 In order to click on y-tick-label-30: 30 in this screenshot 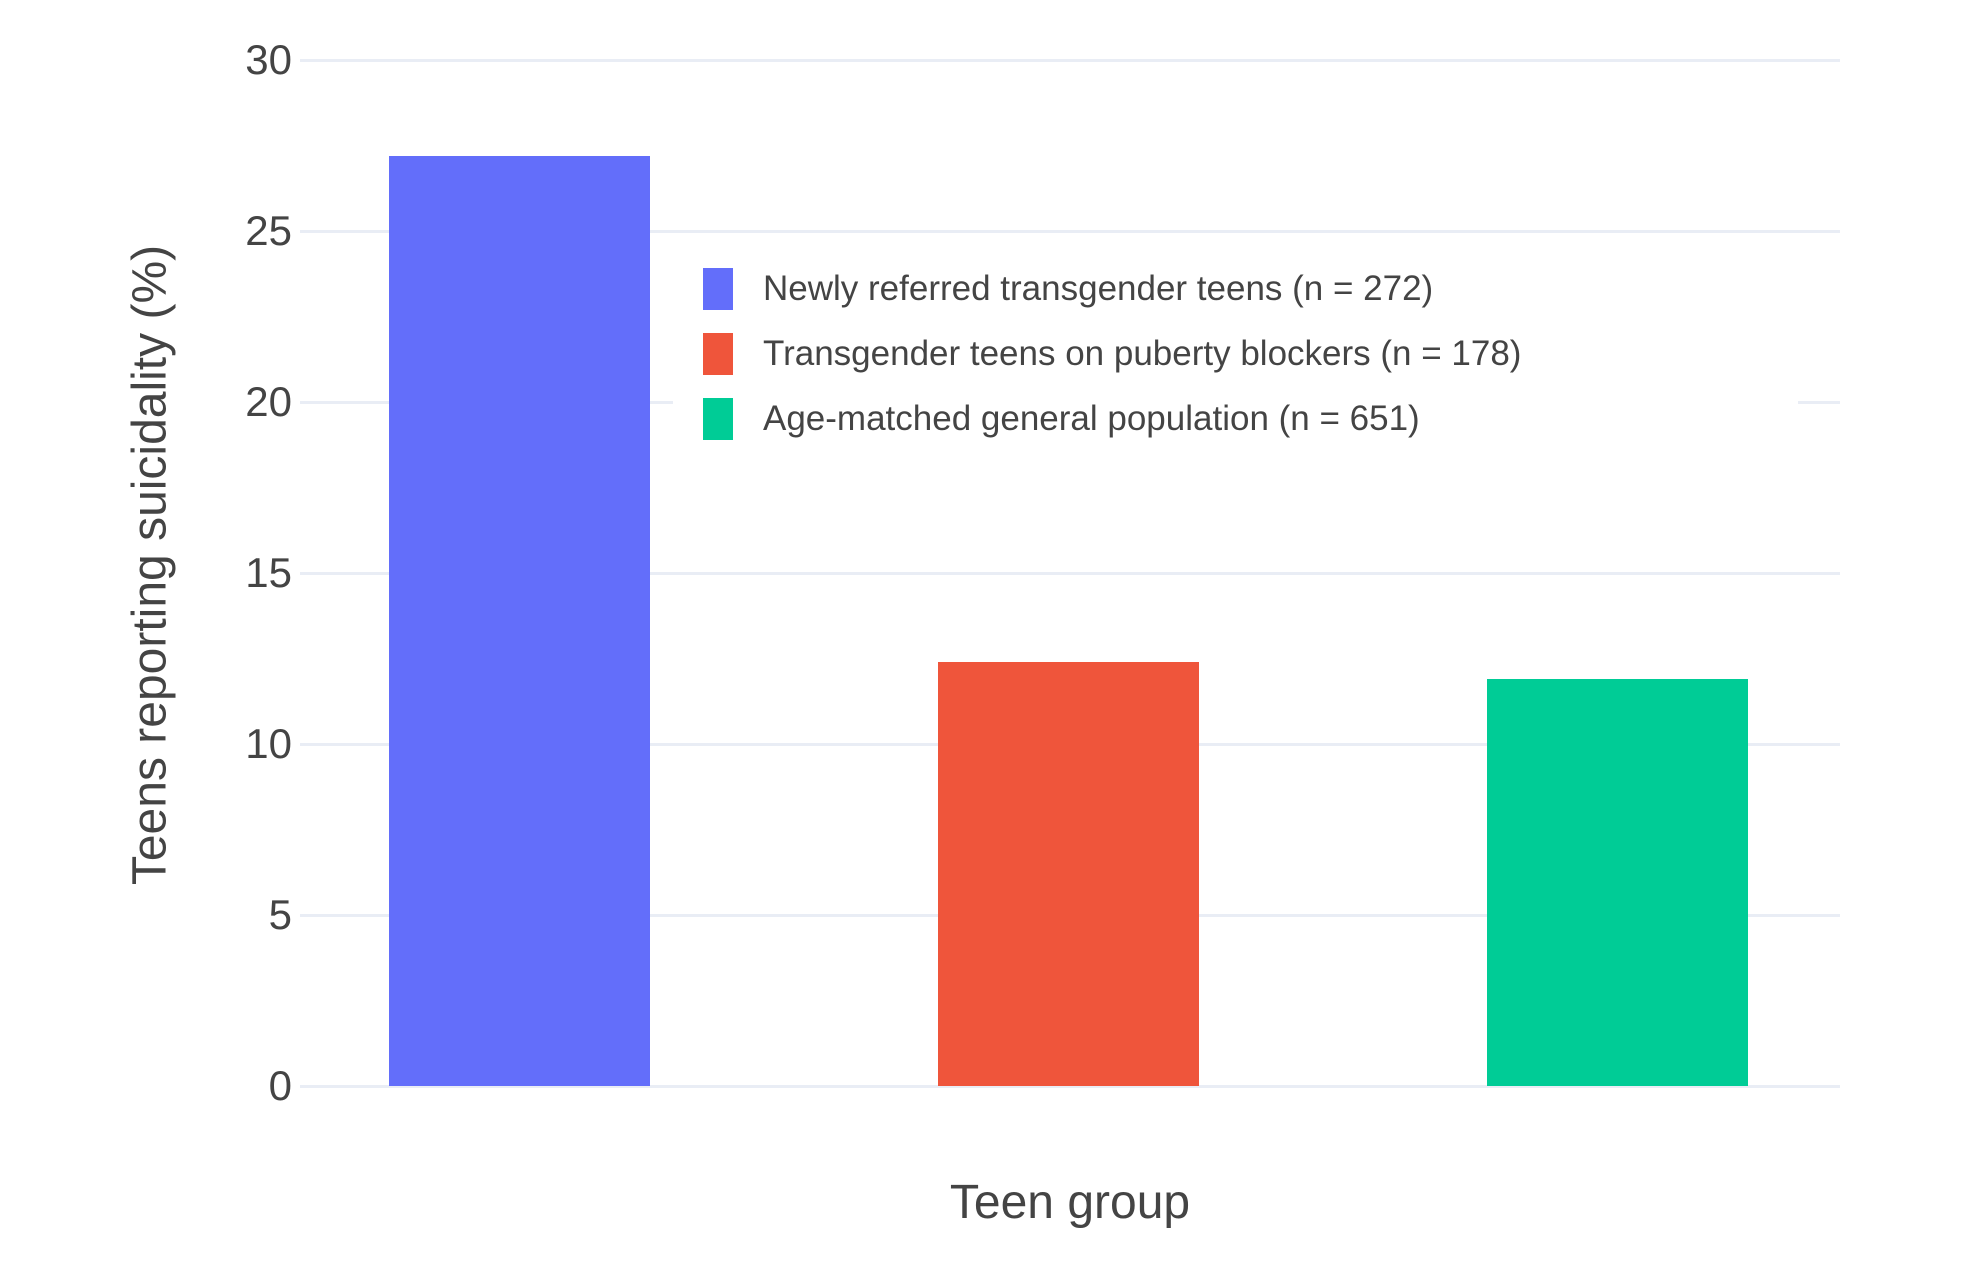, I will do `click(268, 59)`.